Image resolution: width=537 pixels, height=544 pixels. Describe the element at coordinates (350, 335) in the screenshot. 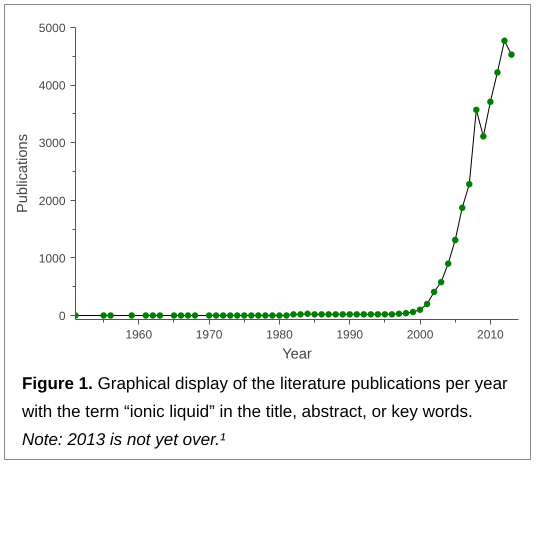

I see `x-tick-label: 1990` at that location.